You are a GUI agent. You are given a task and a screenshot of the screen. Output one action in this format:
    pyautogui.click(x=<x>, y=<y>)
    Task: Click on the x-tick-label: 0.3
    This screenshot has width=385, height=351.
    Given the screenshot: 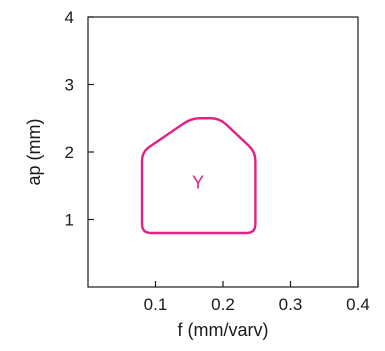 What is the action you would take?
    pyautogui.click(x=291, y=304)
    